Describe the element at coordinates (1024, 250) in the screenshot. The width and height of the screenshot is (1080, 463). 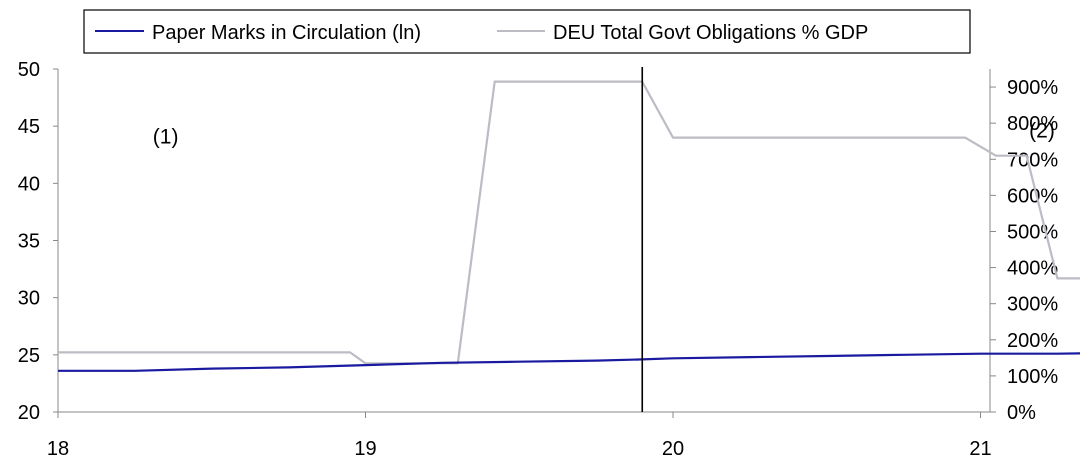
I see `right-axis-ticks: 0% 100% 200% 300% 400% 500% 600% 700% 800% 900%` at that location.